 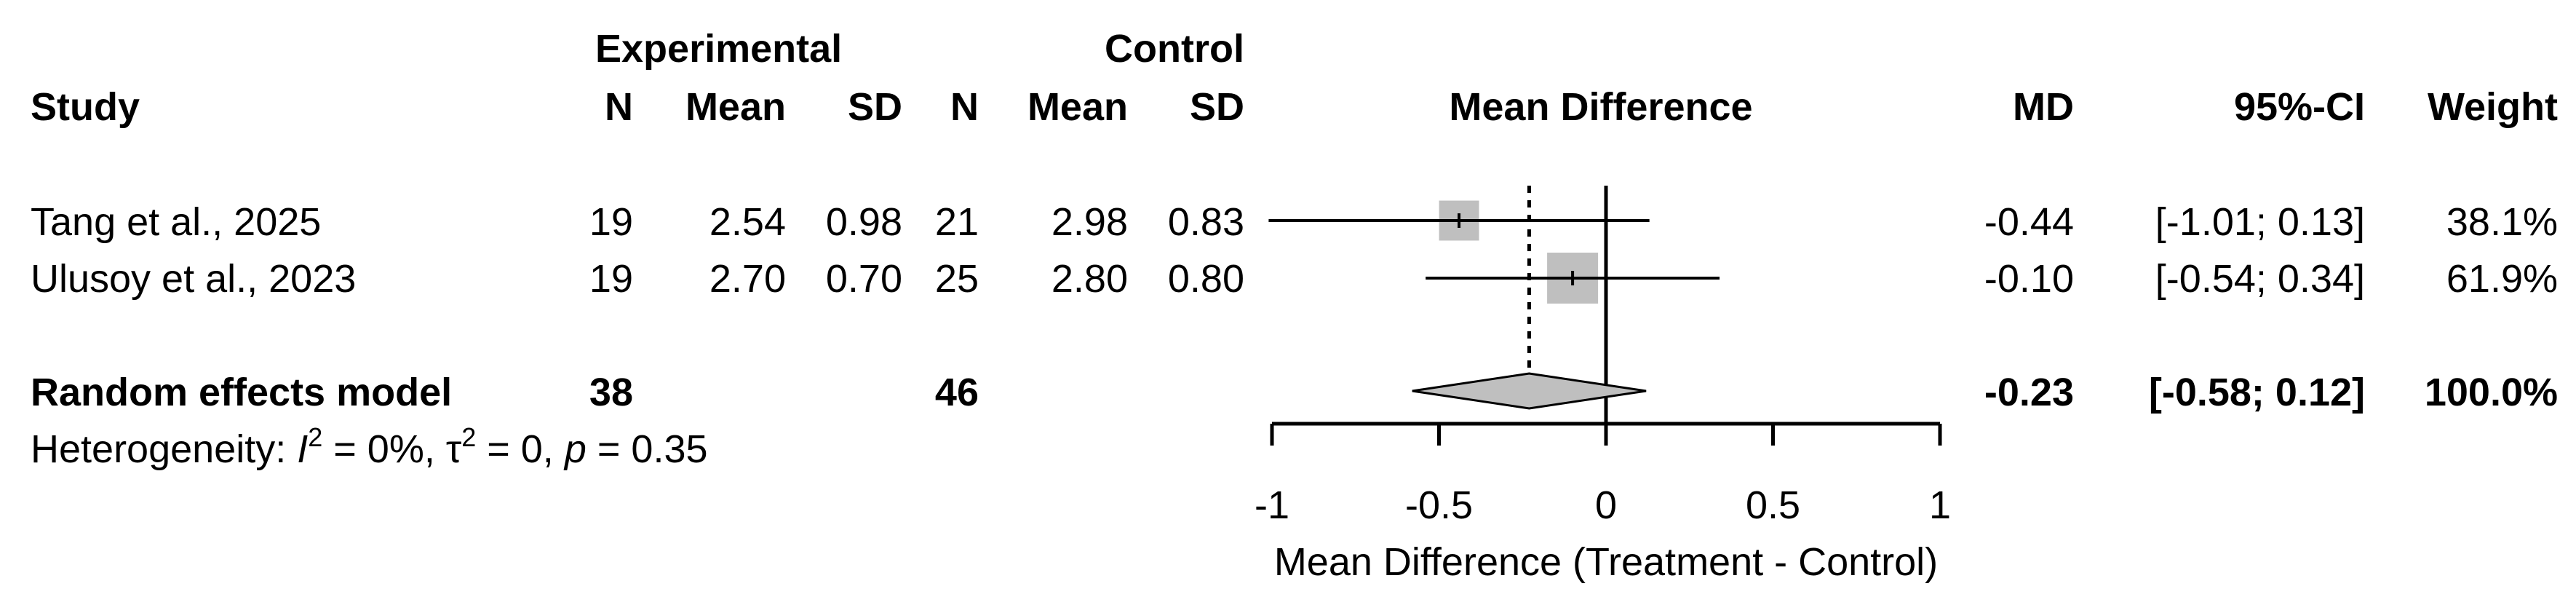 What do you see at coordinates (2491, 392) in the screenshot?
I see `pooled-weight: 100.0%` at bounding box center [2491, 392].